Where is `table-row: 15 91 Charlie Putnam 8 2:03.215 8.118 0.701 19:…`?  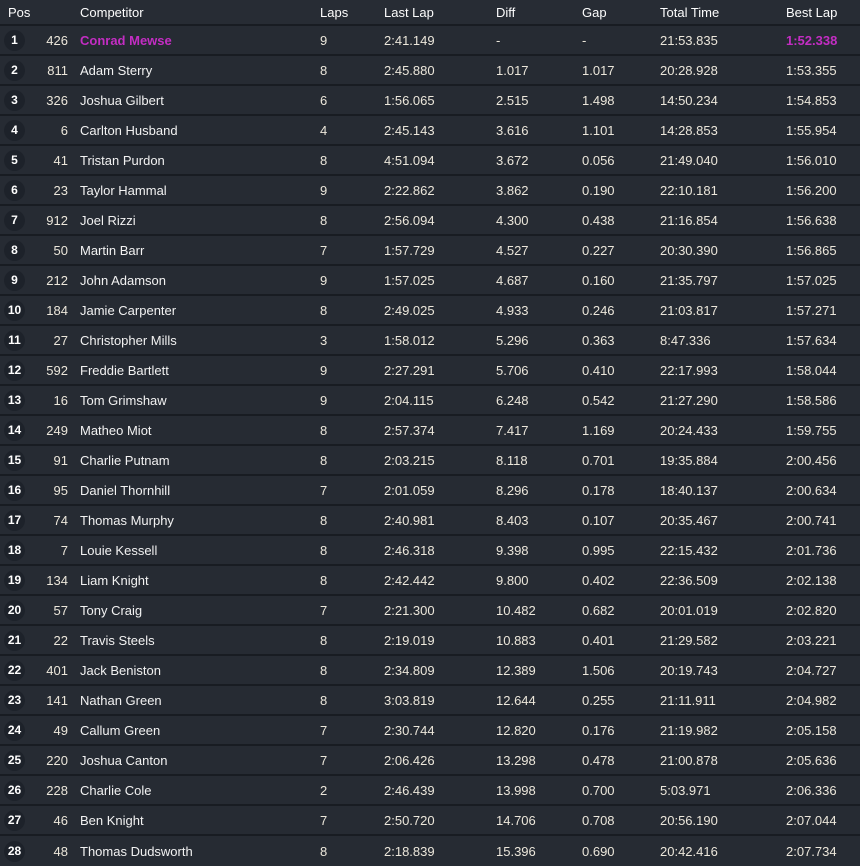 table-row: 15 91 Charlie Putnam 8 2:03.215 8.118 0.701 19:… is located at coordinates (430, 461).